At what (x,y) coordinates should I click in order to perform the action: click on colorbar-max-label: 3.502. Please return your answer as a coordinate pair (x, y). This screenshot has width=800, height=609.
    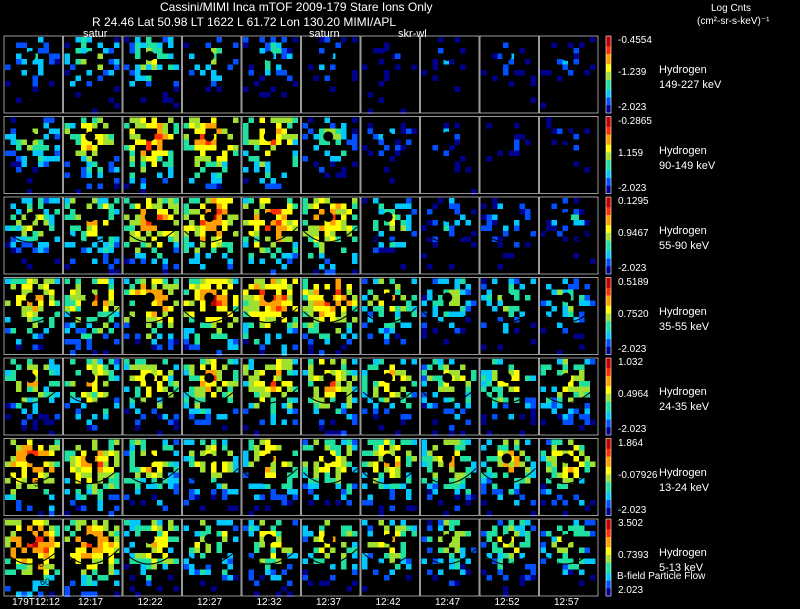
    Looking at the image, I should click on (631, 523).